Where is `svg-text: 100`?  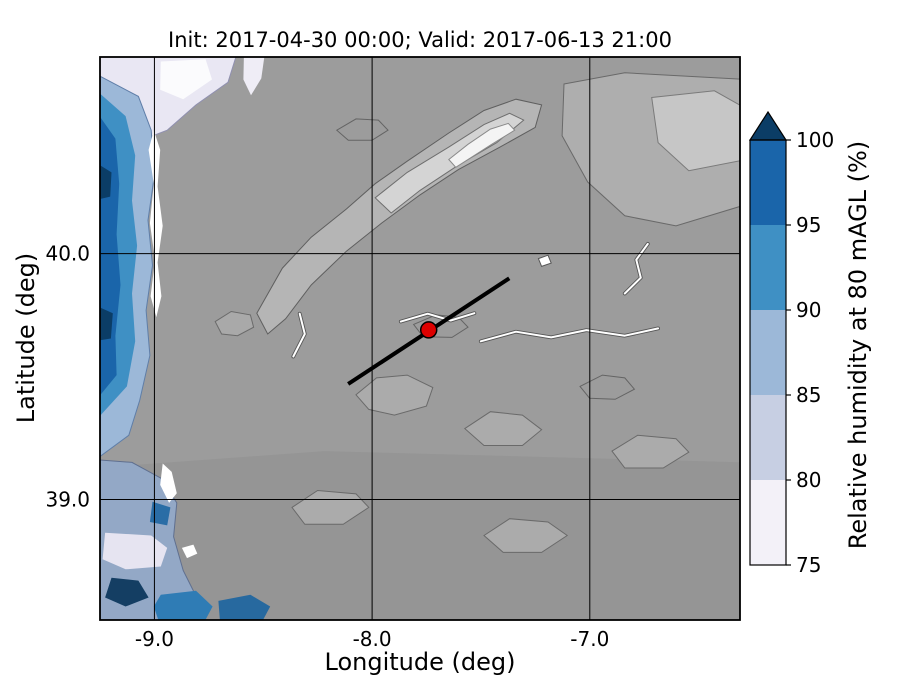 svg-text: 100 is located at coordinates (815, 140).